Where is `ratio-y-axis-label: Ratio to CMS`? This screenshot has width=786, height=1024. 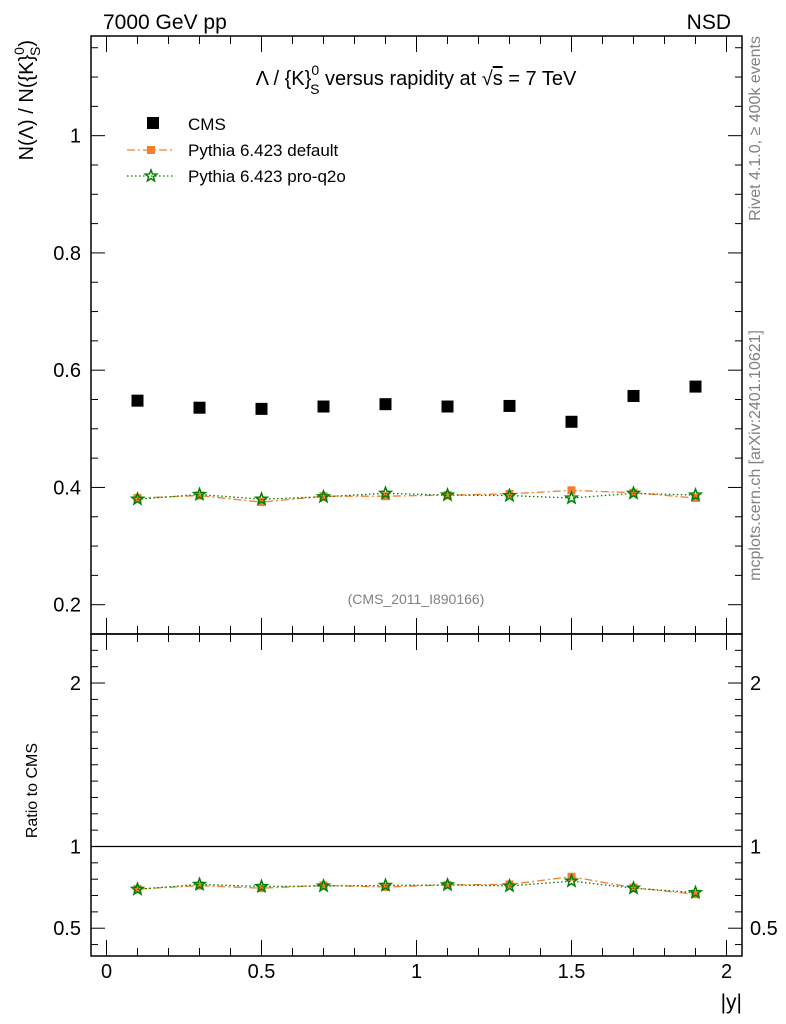 ratio-y-axis-label: Ratio to CMS is located at coordinates (32, 790).